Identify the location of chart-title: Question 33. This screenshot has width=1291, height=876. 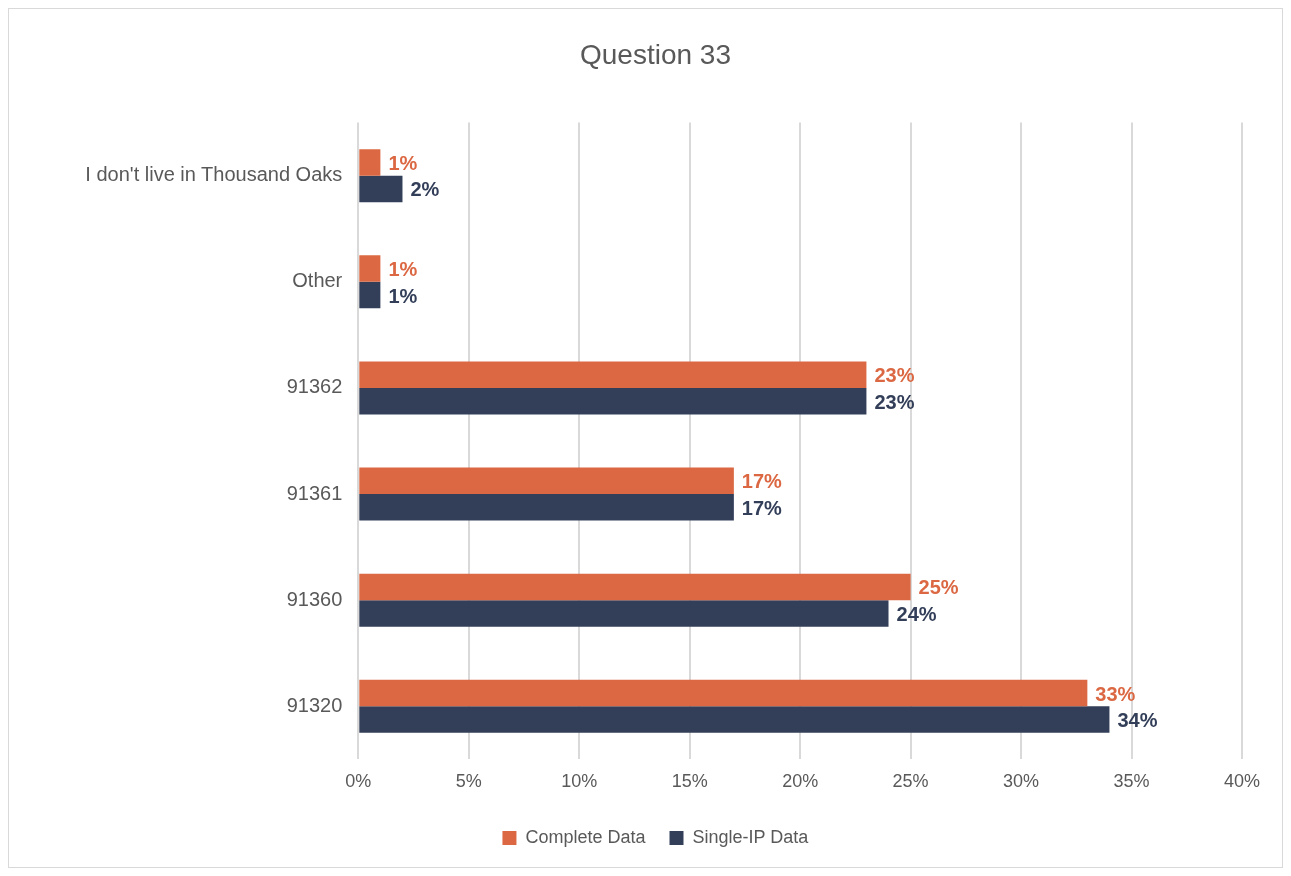
(655, 54).